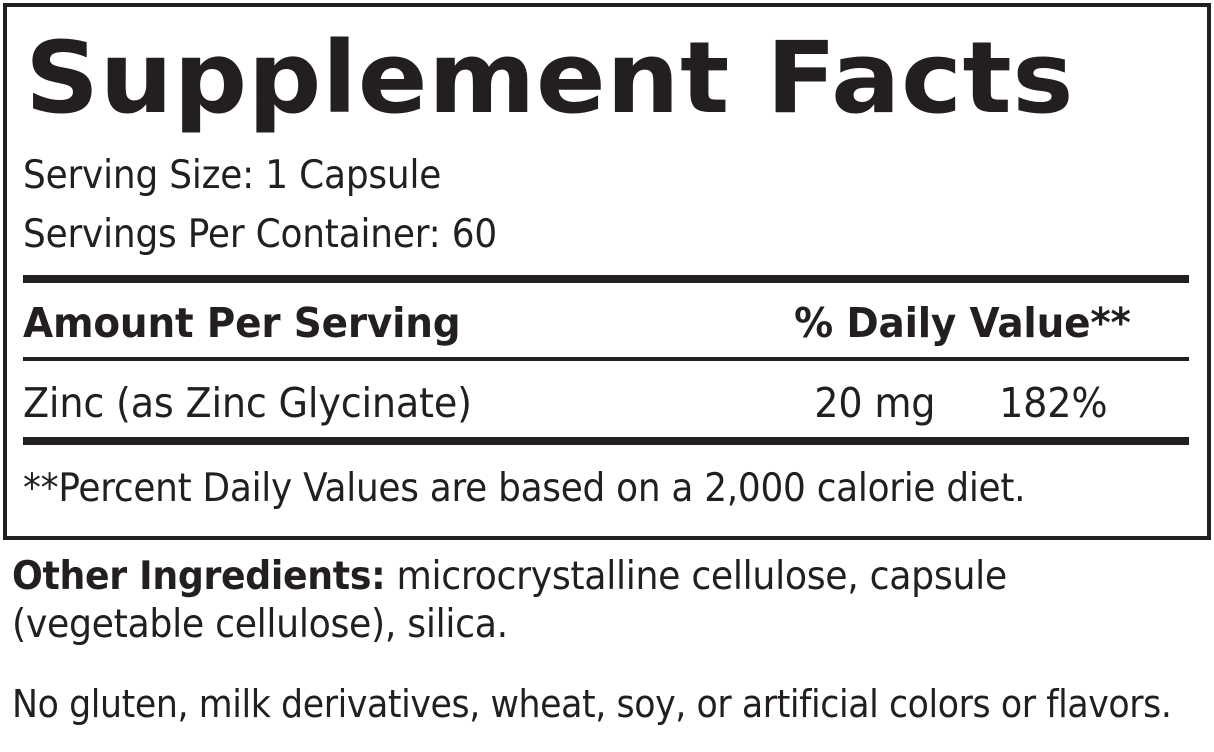  Describe the element at coordinates (962, 323) in the screenshot. I see `daily-value-header: % Daily Value**` at that location.